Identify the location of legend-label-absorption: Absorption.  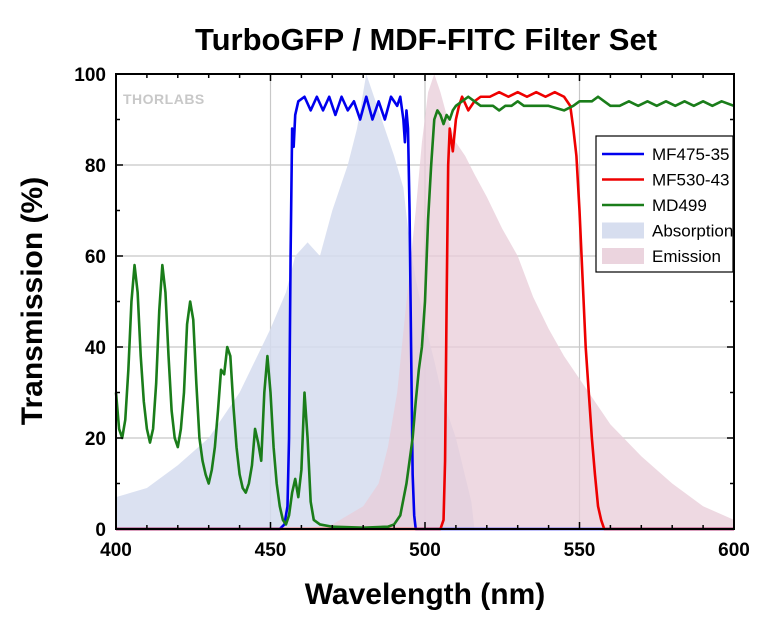
(692, 231).